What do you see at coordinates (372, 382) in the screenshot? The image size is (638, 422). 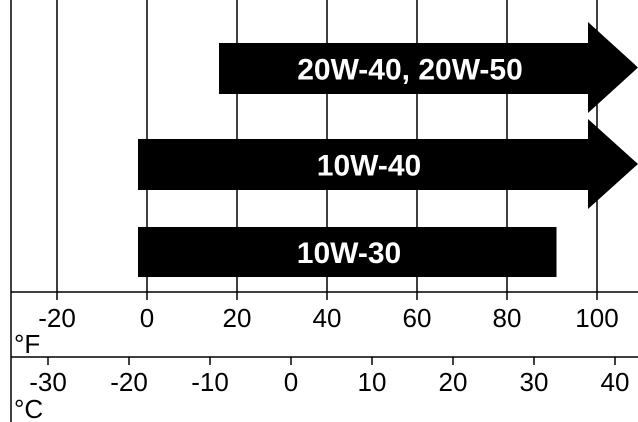 I see `tick-label-c: 10` at bounding box center [372, 382].